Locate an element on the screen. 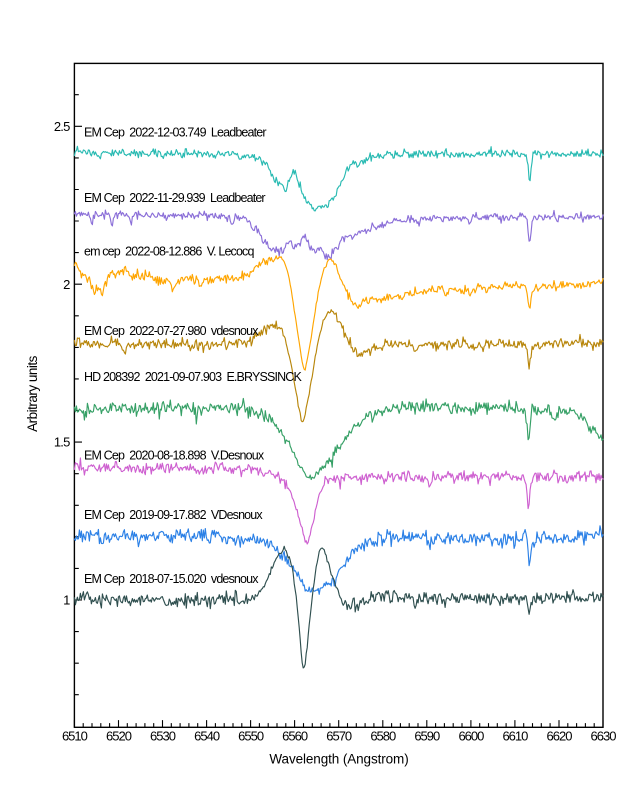 This screenshot has width=640, height=800. svg-text: 1.5 is located at coordinates (62, 442).